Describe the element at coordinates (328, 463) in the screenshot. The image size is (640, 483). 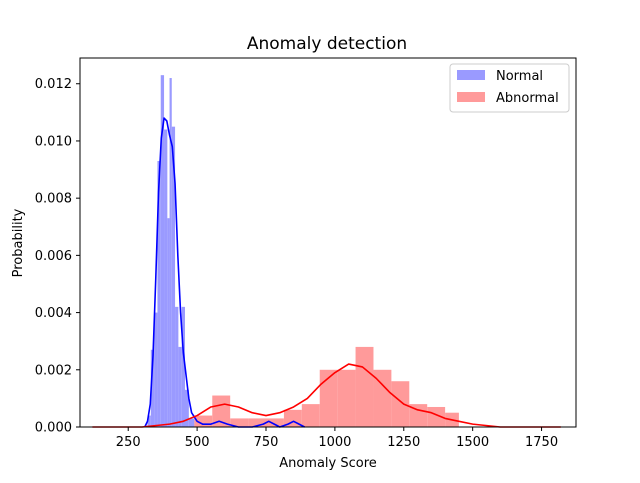
I see `x-axis-label: Anomaly Score` at that location.